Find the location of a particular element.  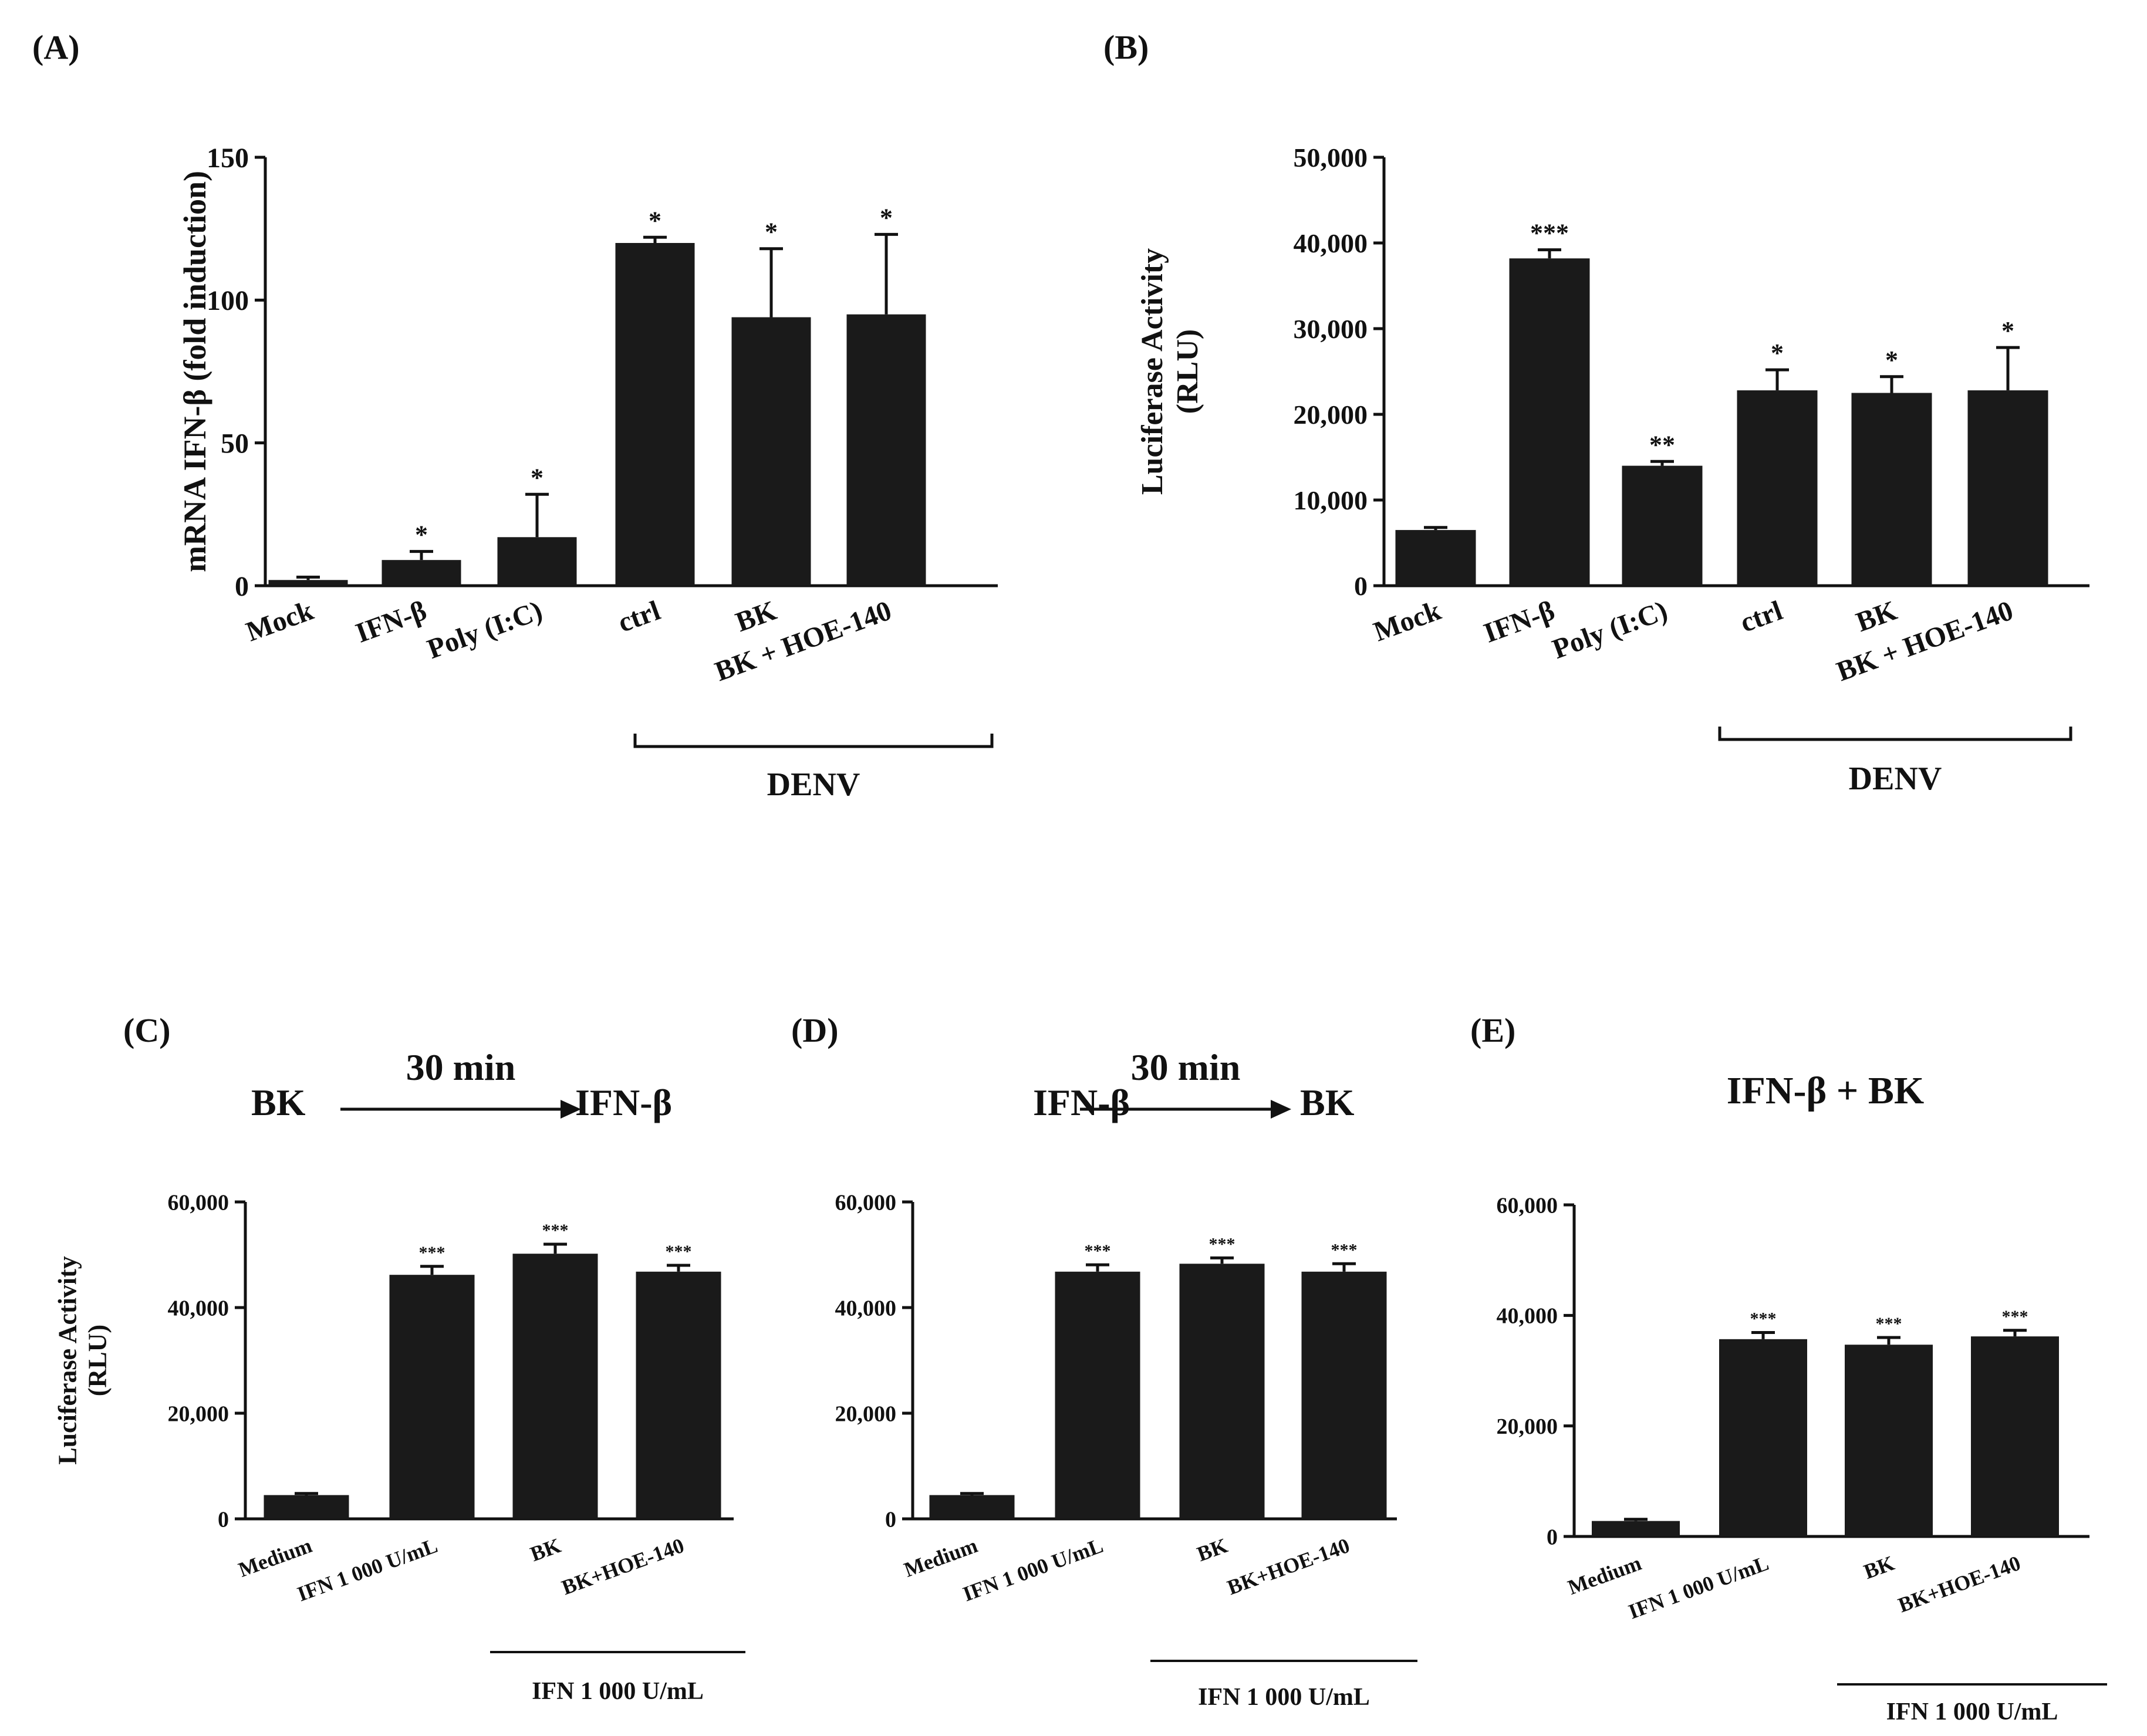

y-tick-label: 150 is located at coordinates (228, 159).